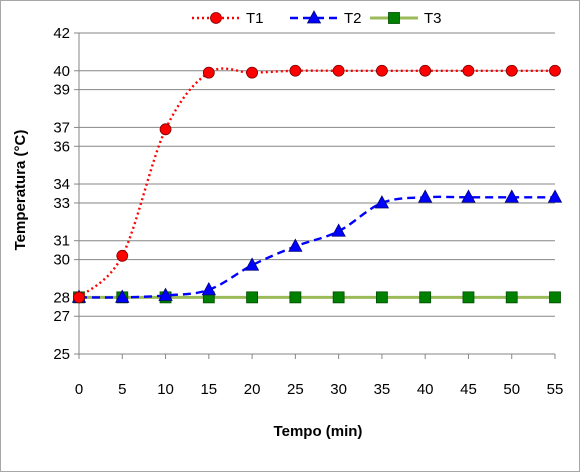 Image resolution: width=580 pixels, height=472 pixels. I want to click on x-axis-title: Tempo (min), so click(318, 431).